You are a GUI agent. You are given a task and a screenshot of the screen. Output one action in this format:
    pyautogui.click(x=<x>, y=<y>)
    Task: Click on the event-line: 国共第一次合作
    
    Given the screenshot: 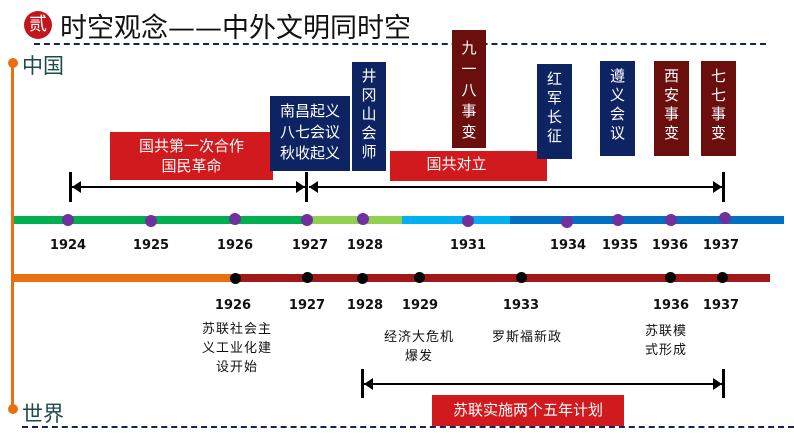 What is the action you would take?
    pyautogui.click(x=191, y=146)
    